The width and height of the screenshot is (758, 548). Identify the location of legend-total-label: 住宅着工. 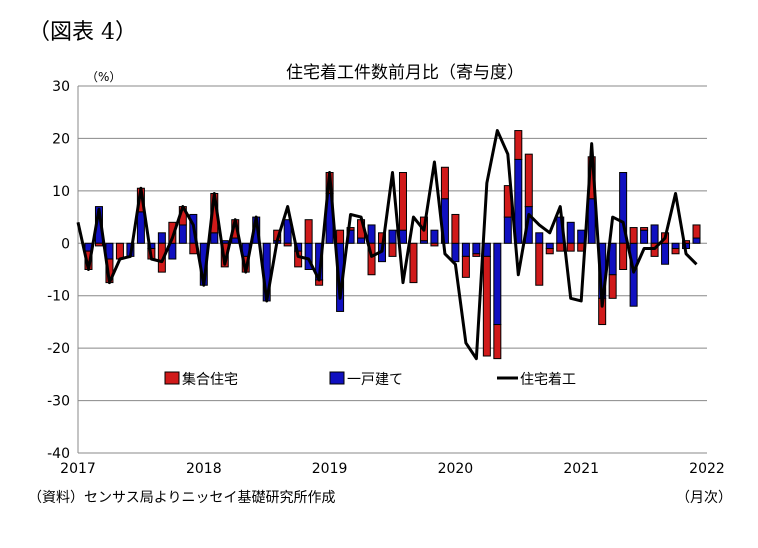
(548, 380).